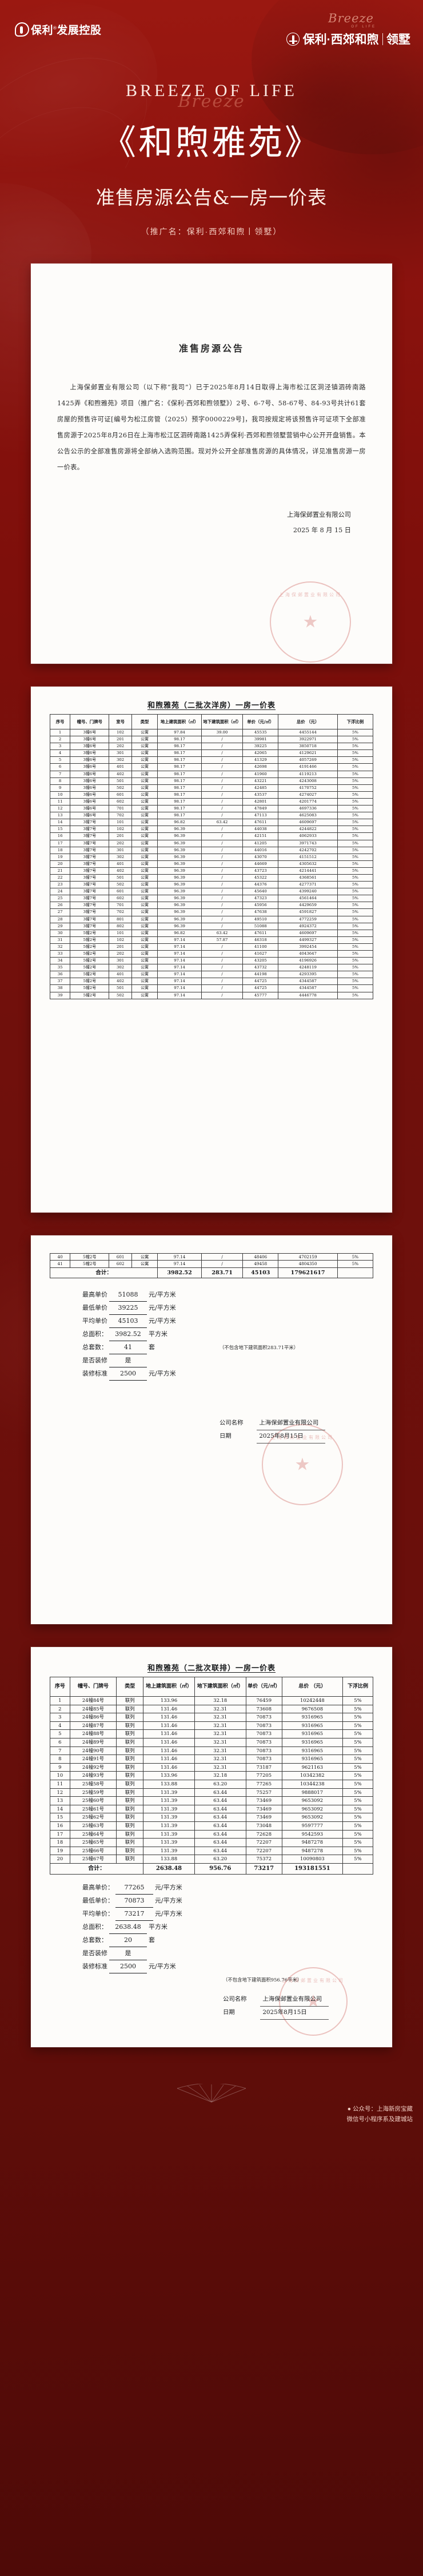 The width and height of the screenshot is (423, 2576). What do you see at coordinates (130, 1687) in the screenshot?
I see `column-header-2: 类型` at bounding box center [130, 1687].